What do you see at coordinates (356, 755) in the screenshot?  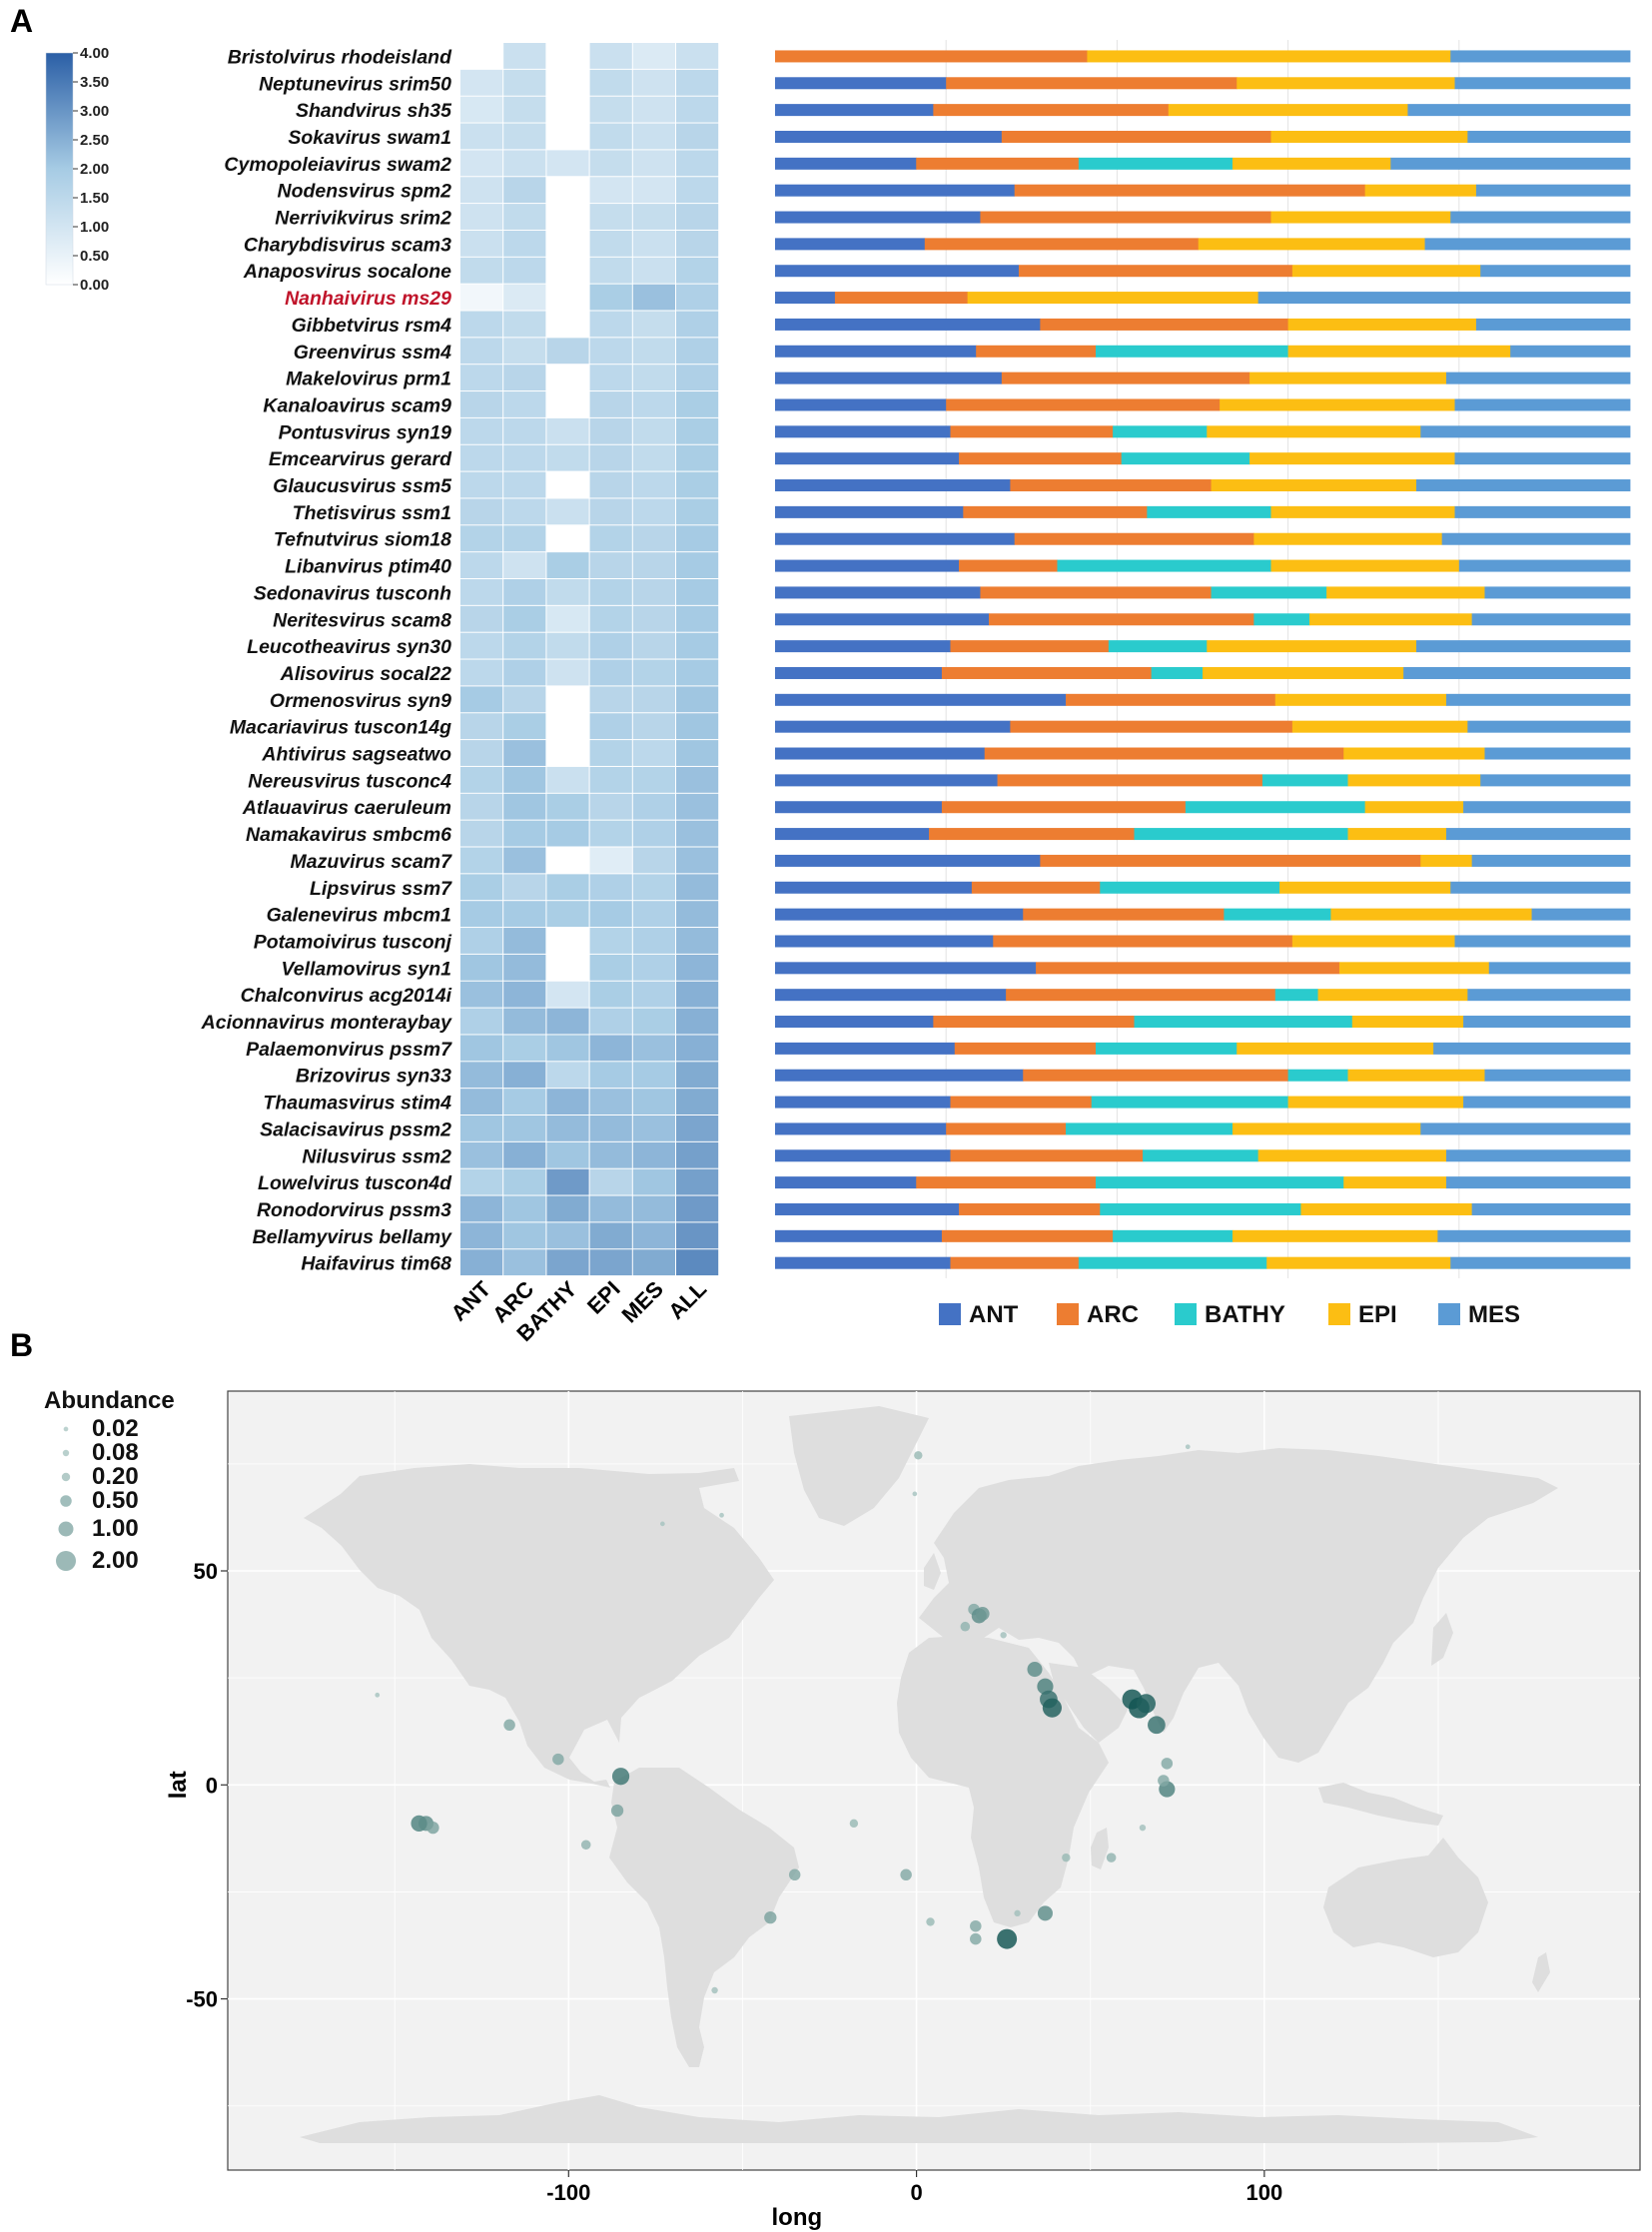 I see `heatmap-row-label: Ahtivirus sagseatwo` at bounding box center [356, 755].